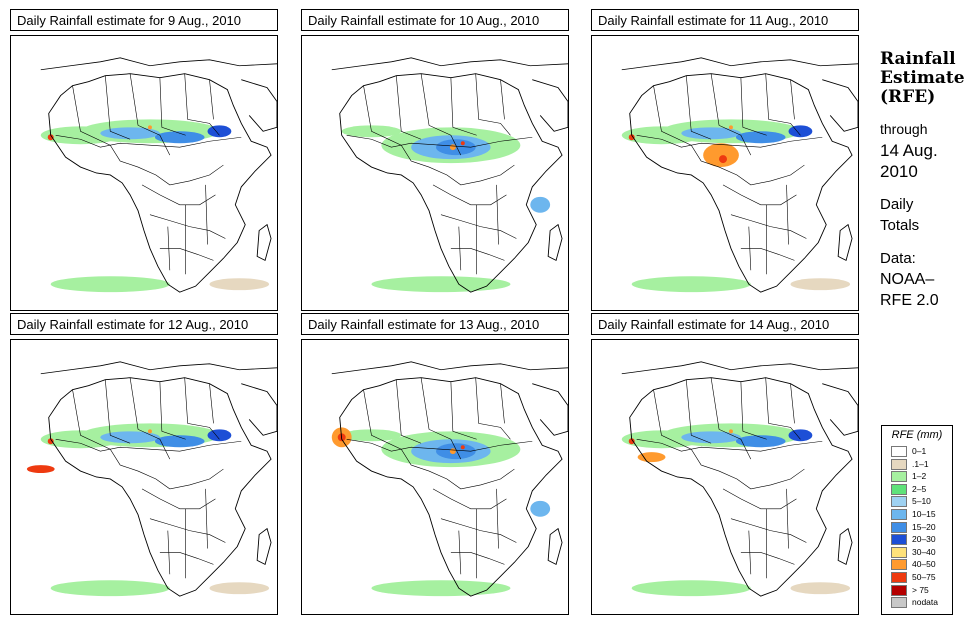  Describe the element at coordinates (908, 97) in the screenshot. I see `sidebar-title-line: (RFE)` at that location.